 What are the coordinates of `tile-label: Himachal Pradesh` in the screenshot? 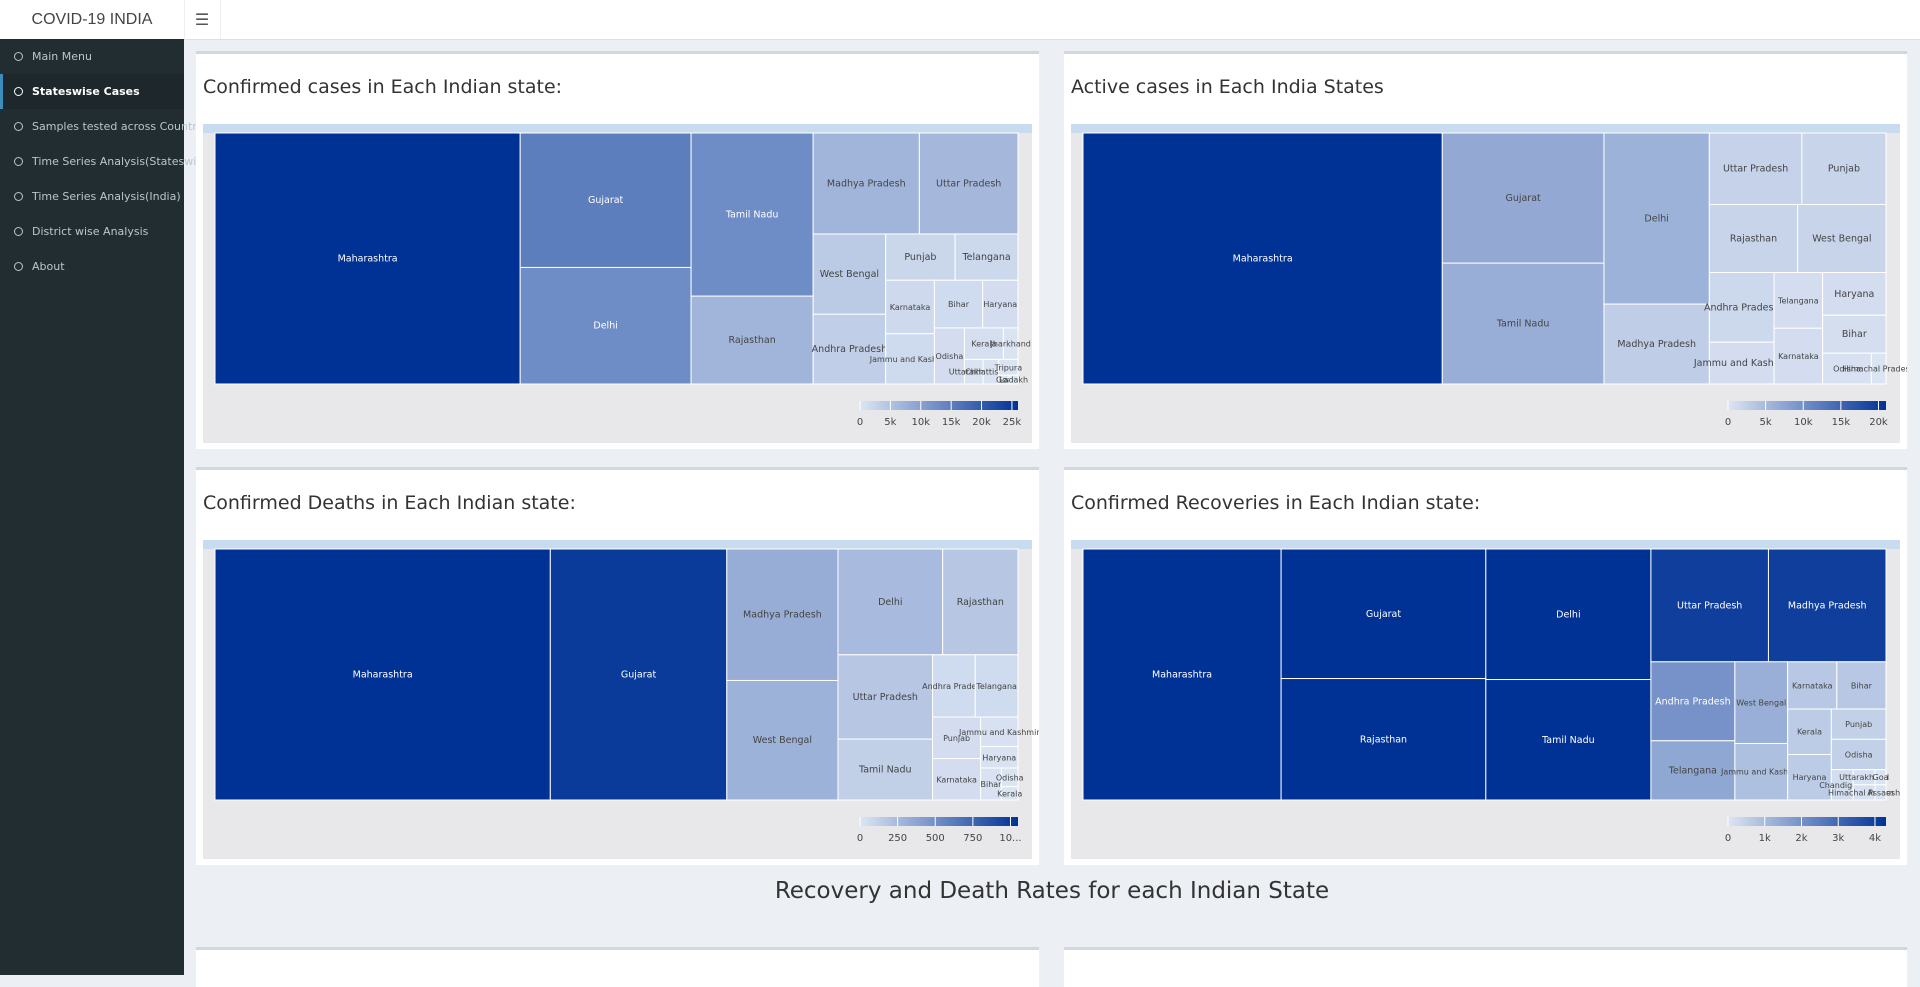 It's located at (1875, 369).